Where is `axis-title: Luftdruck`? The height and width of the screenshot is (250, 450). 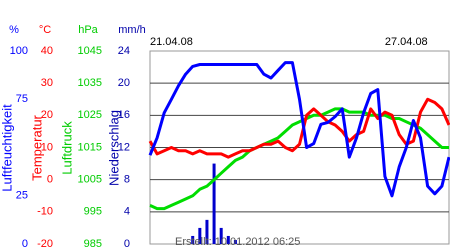
axis-title: Luftdruck is located at coordinates (66, 148).